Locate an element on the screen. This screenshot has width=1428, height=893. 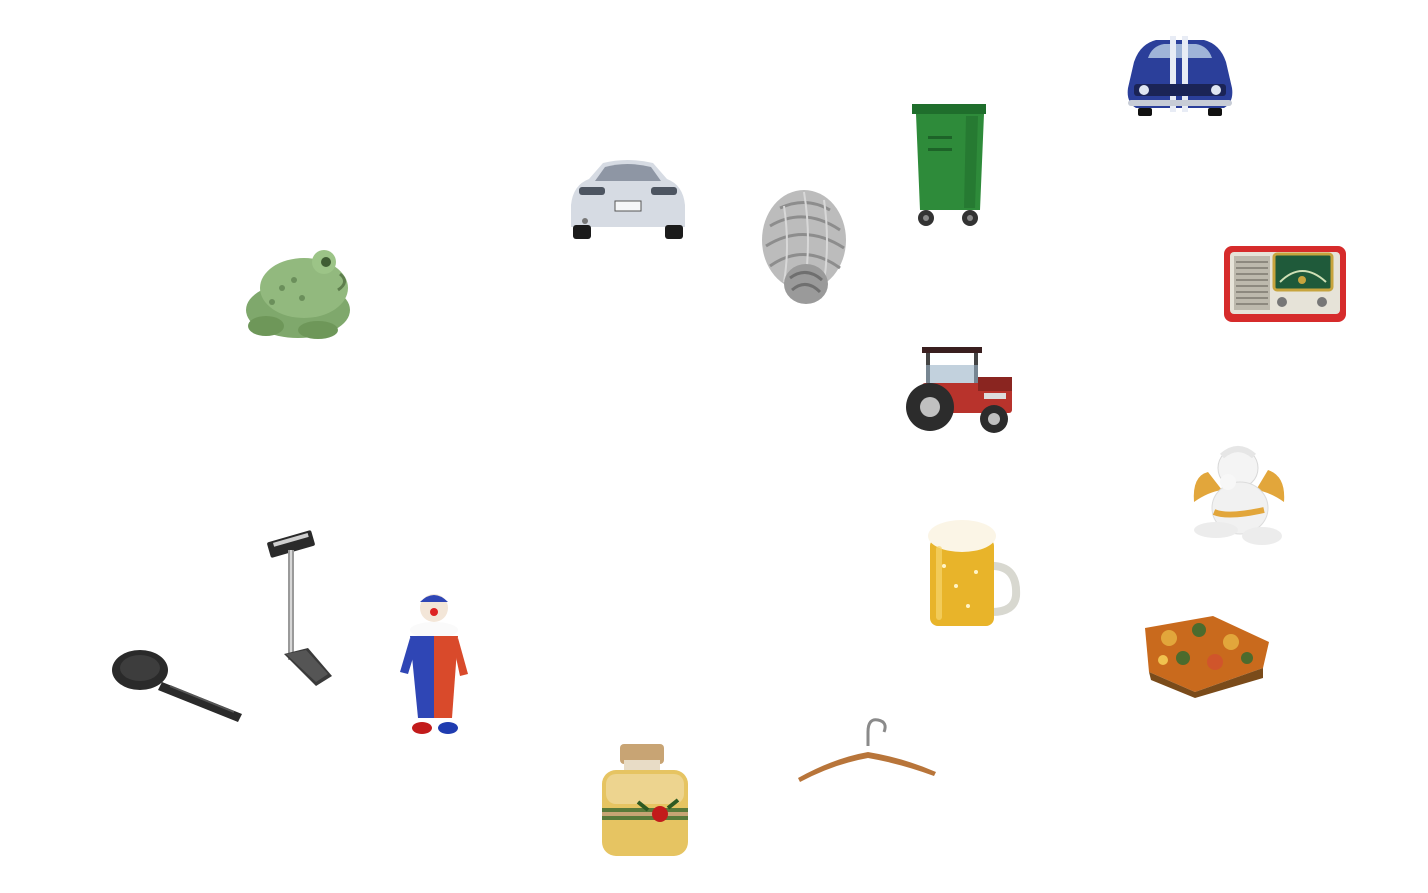
beer-mug-icon is located at coordinates (973, 573).